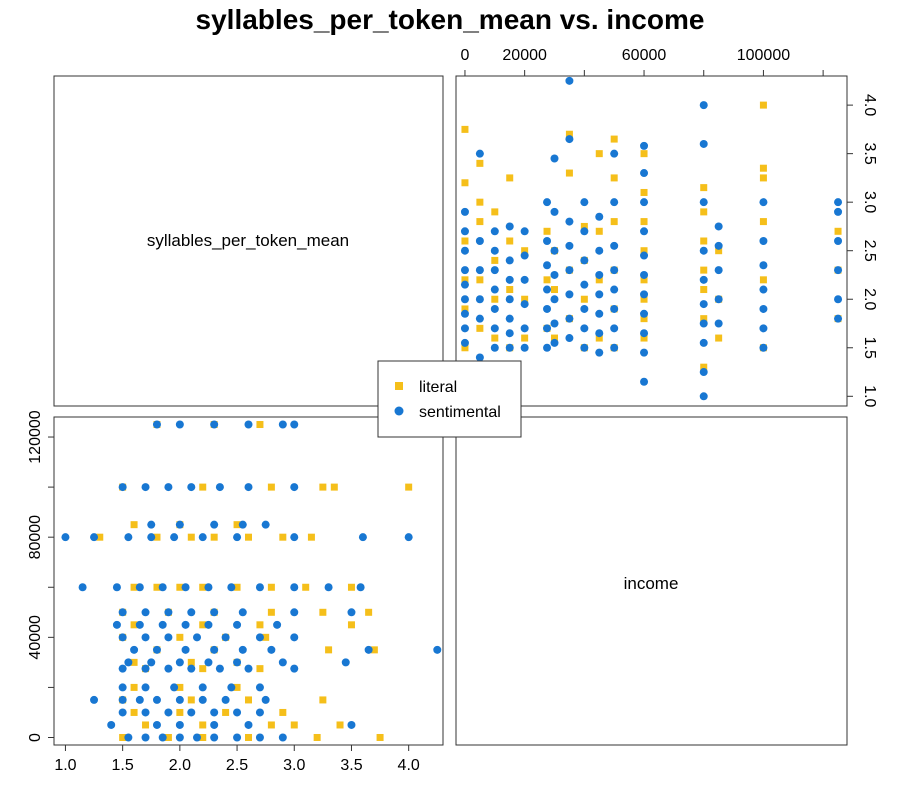 The width and height of the screenshot is (900, 800). I want to click on tick-label: 80000, so click(35, 537).